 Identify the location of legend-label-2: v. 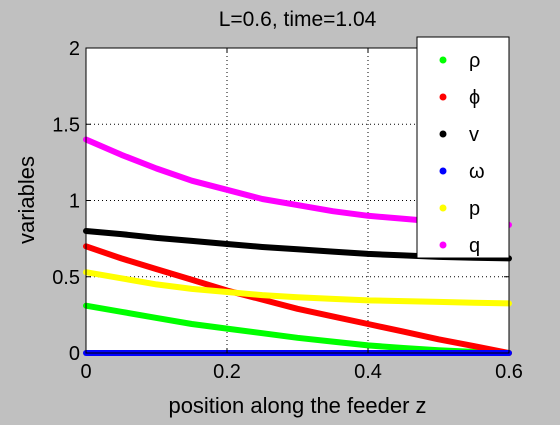
(474, 135).